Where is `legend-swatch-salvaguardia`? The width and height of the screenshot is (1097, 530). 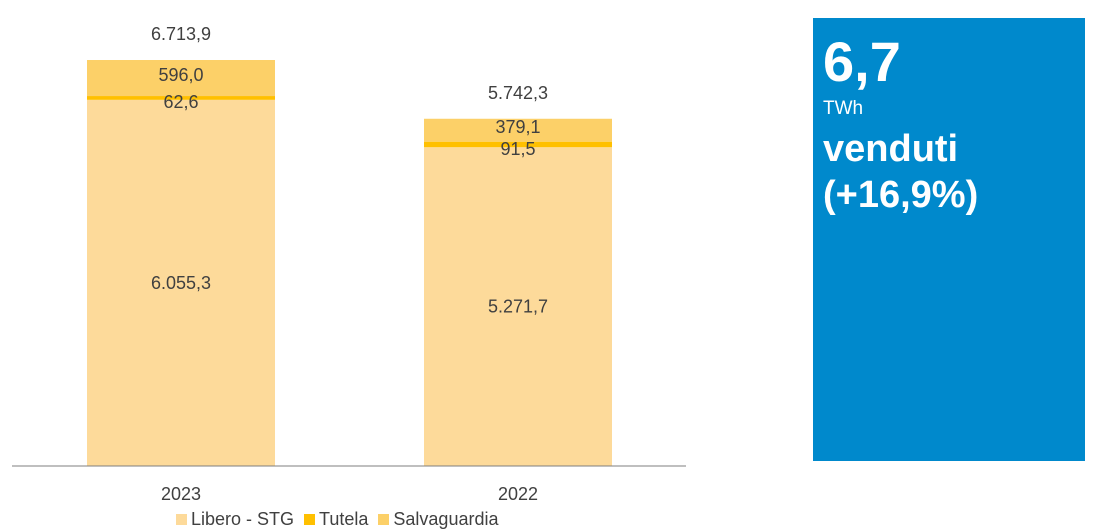
legend-swatch-salvaguardia is located at coordinates (384, 519).